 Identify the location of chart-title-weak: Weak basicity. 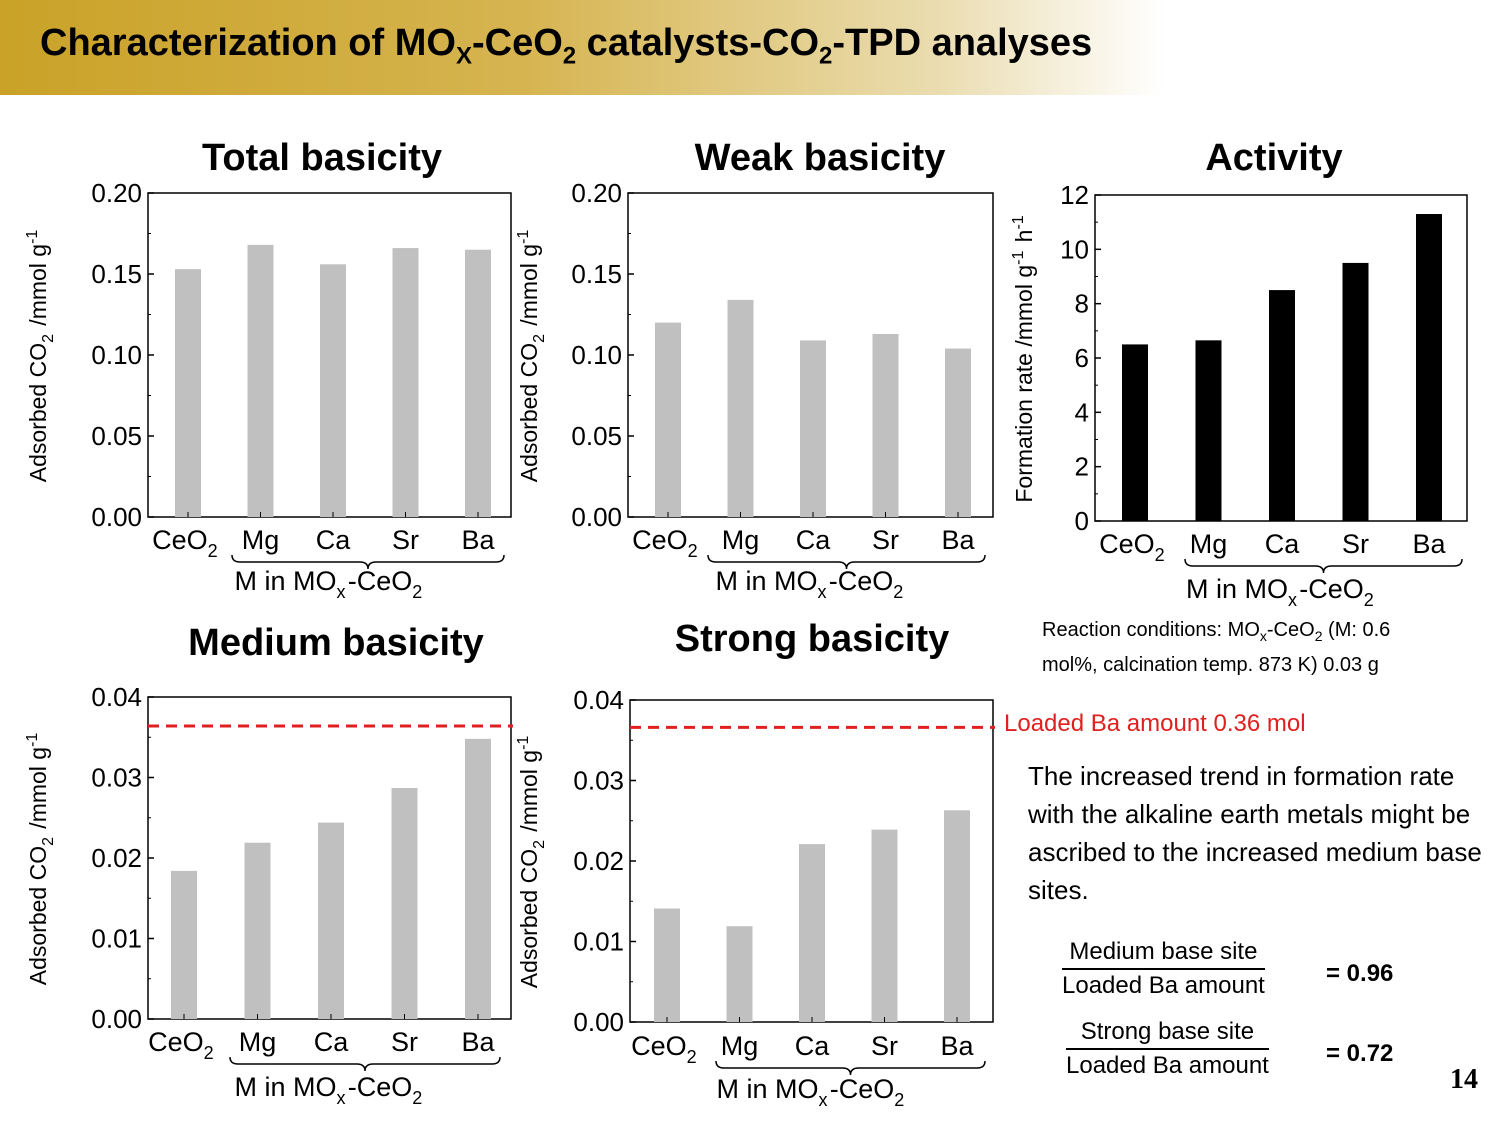
(820, 158).